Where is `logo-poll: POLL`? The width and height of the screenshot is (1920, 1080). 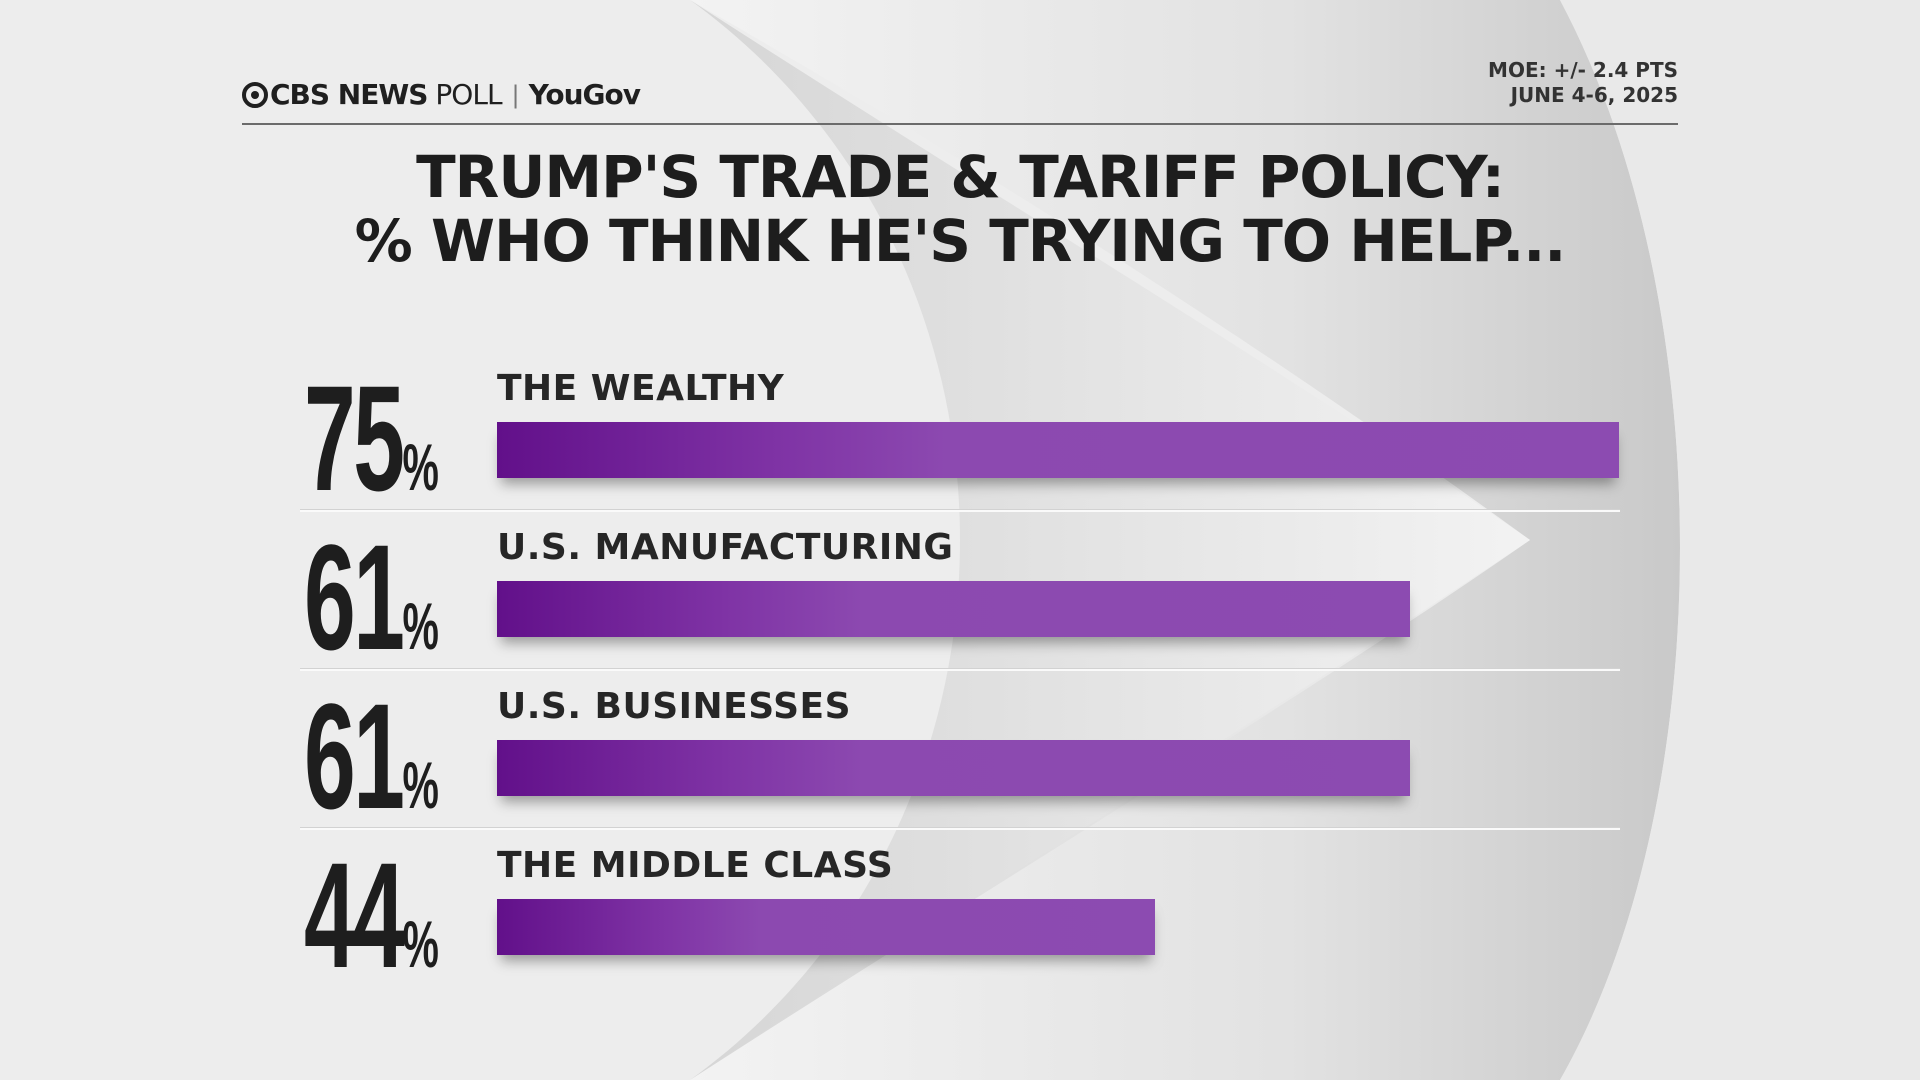 logo-poll: POLL is located at coordinates (468, 94).